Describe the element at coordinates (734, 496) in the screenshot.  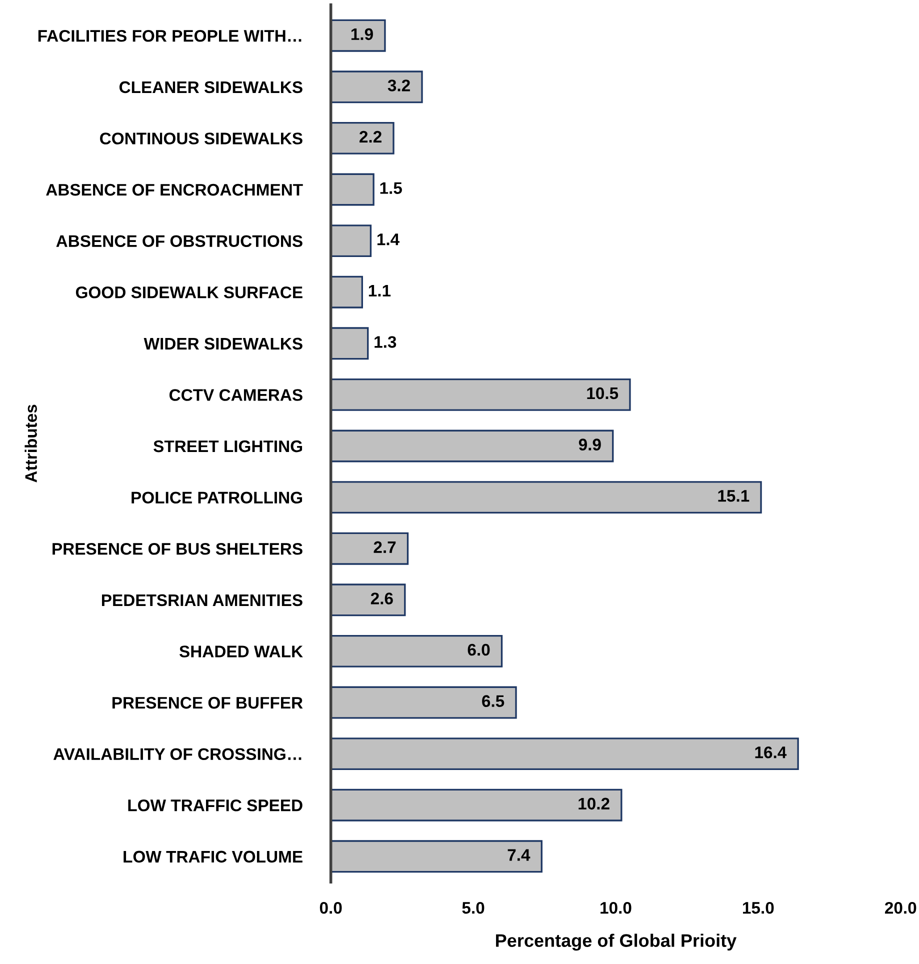
I see `data-label: 15.1` at that location.